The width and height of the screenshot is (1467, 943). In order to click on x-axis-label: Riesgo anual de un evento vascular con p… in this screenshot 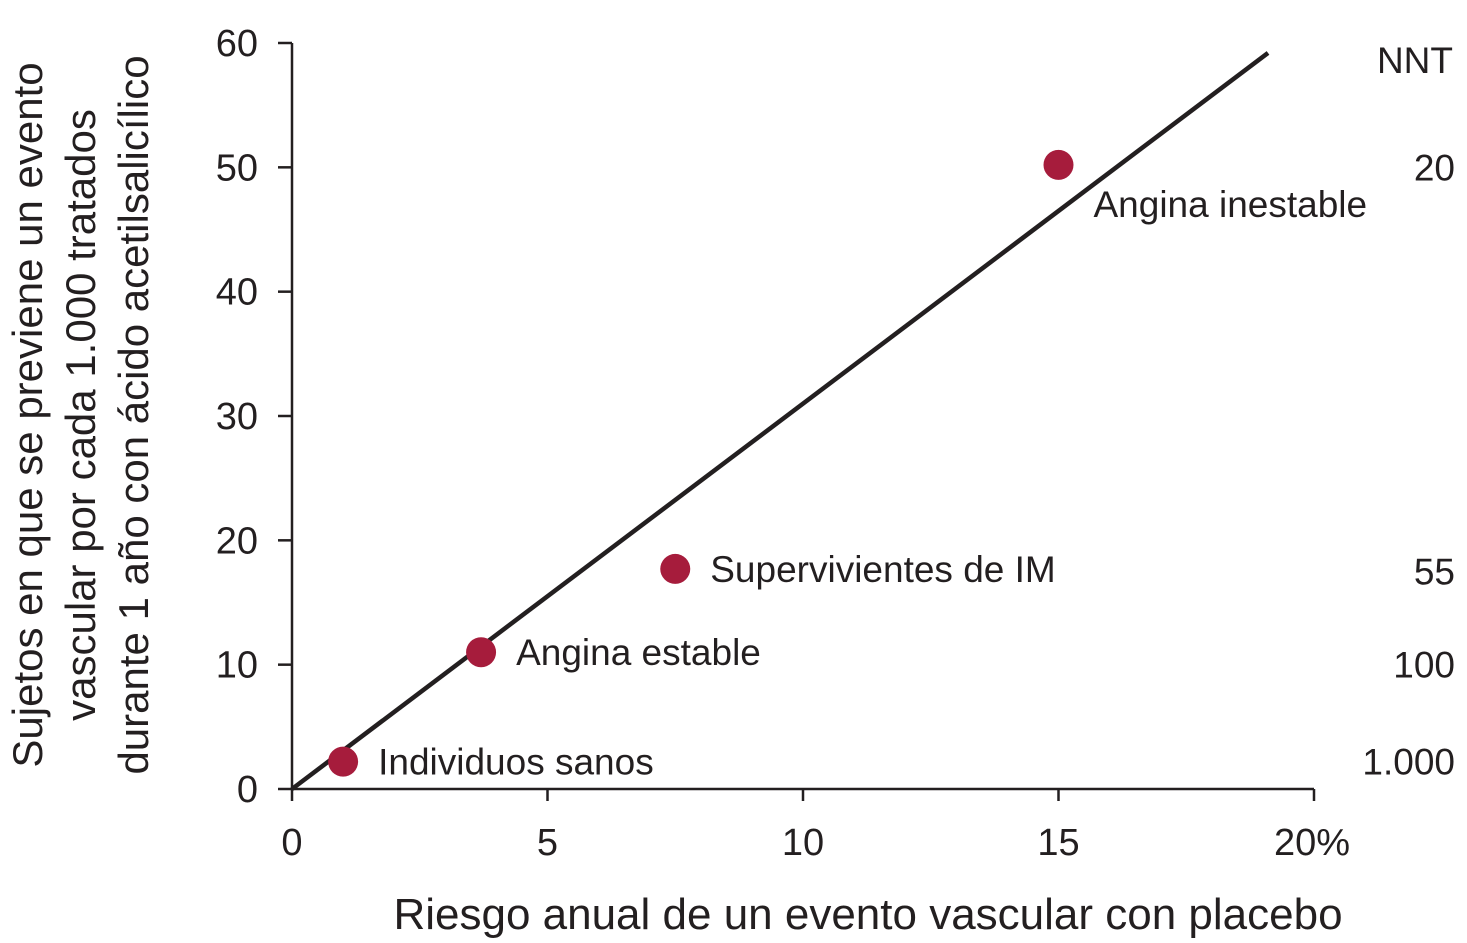, I will do `click(867, 914)`.